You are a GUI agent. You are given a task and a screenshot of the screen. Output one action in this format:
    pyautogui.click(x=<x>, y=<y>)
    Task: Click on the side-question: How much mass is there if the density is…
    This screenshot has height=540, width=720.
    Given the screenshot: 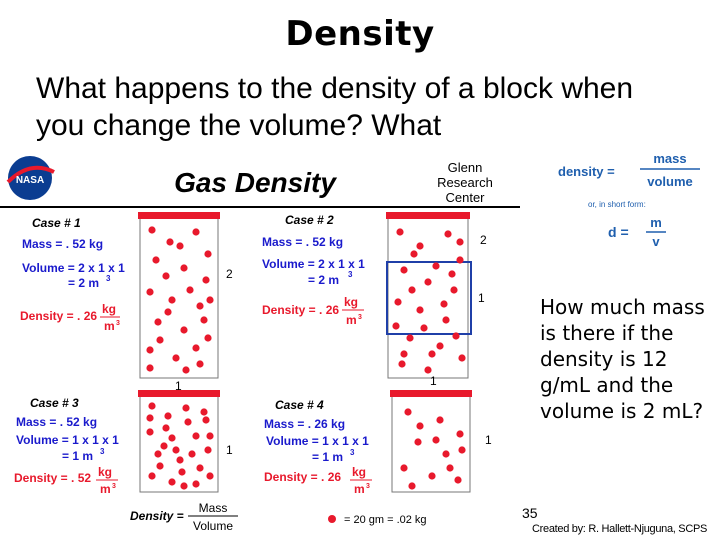 What is the action you would take?
    pyautogui.click(x=622, y=359)
    